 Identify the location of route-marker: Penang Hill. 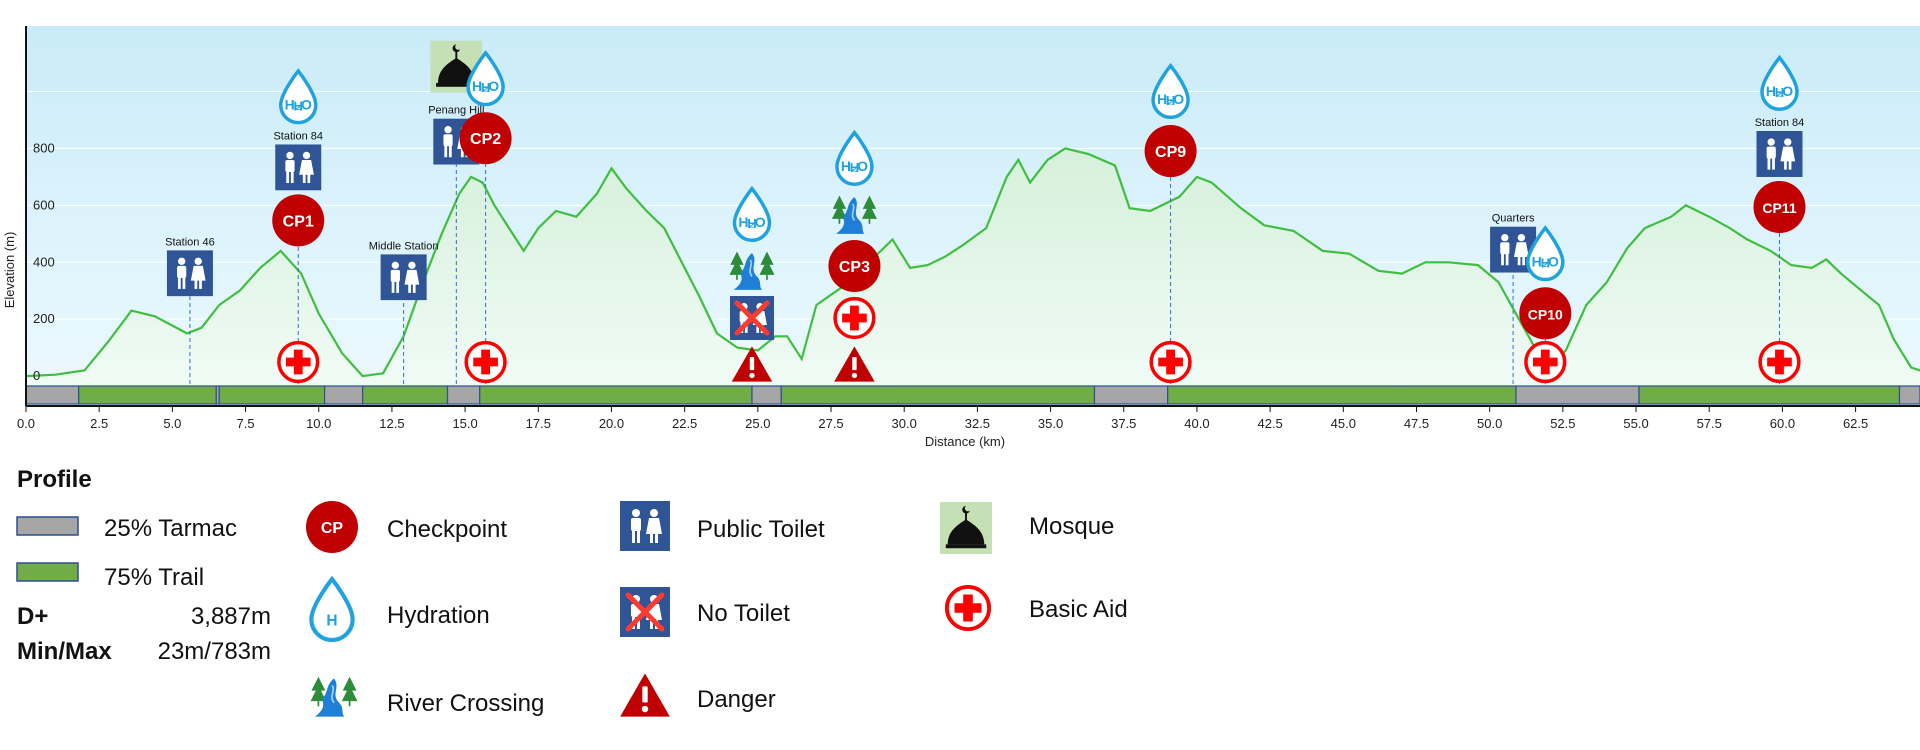
(456, 102).